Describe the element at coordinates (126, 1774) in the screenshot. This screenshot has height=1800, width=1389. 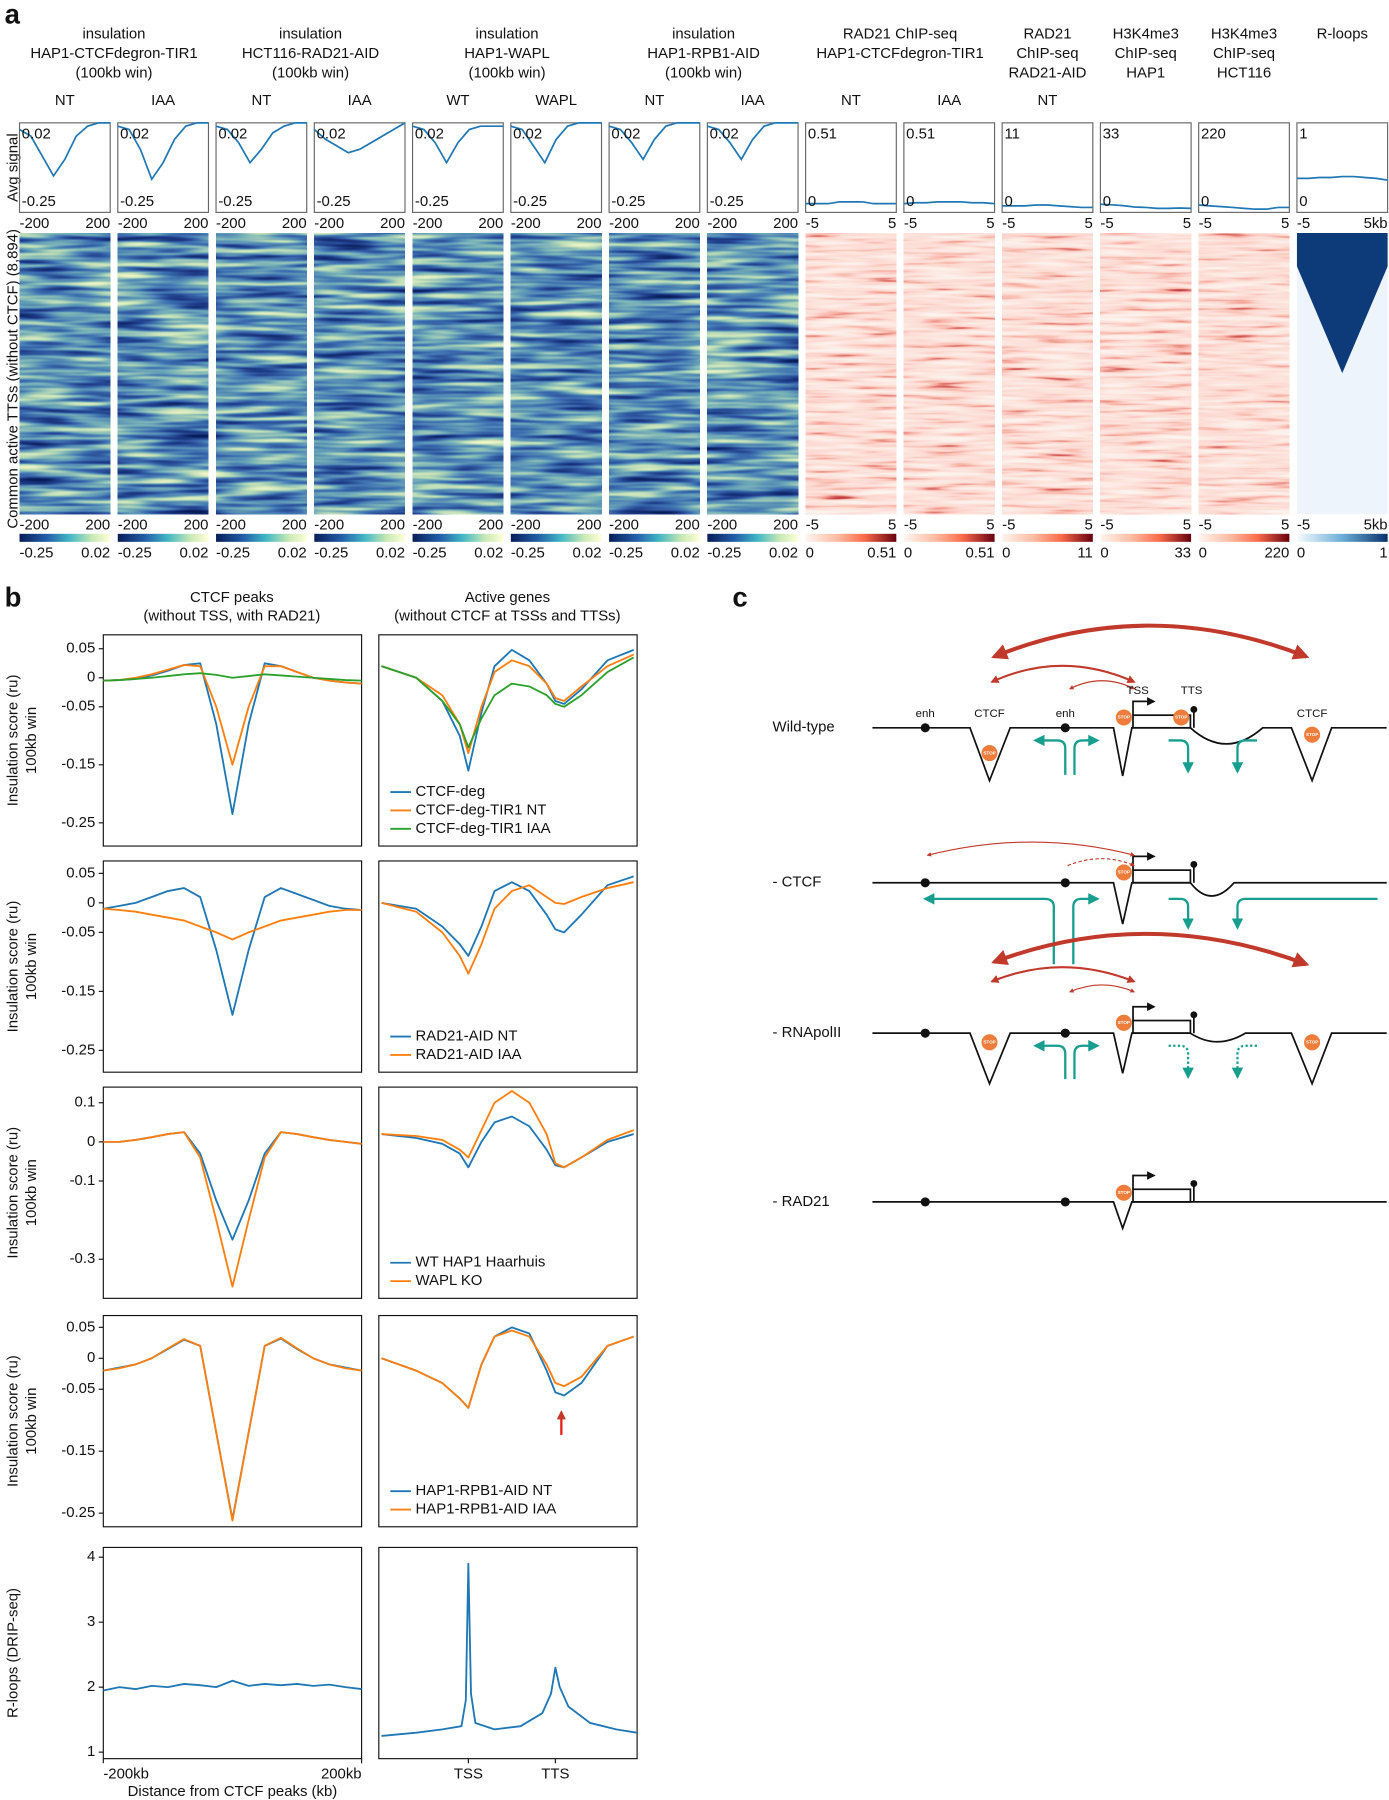
I see `x-tick-label: -200kb` at that location.